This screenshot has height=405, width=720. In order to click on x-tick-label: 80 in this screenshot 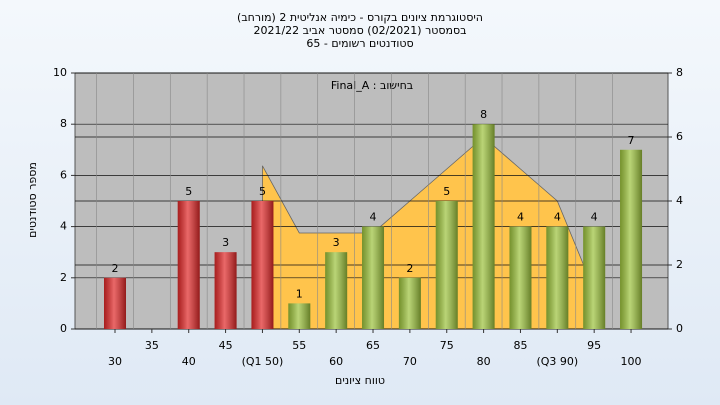, I will do `click(484, 361)`.